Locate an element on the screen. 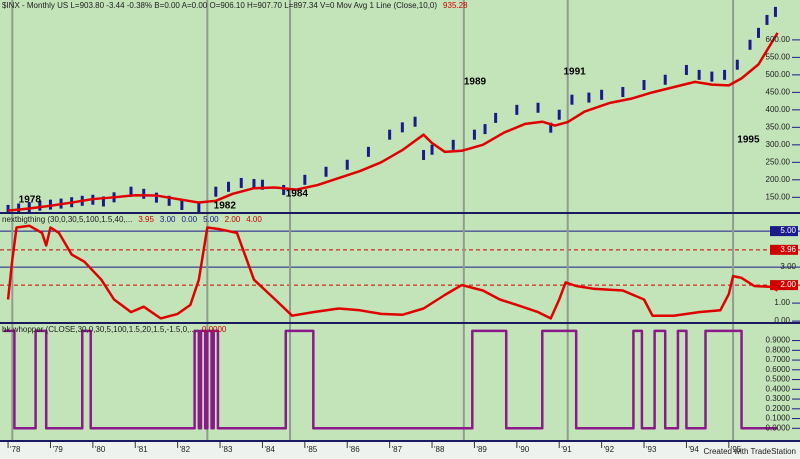 The width and height of the screenshot is (800, 459). y-tick-label: 0.1000 is located at coordinates (778, 418).